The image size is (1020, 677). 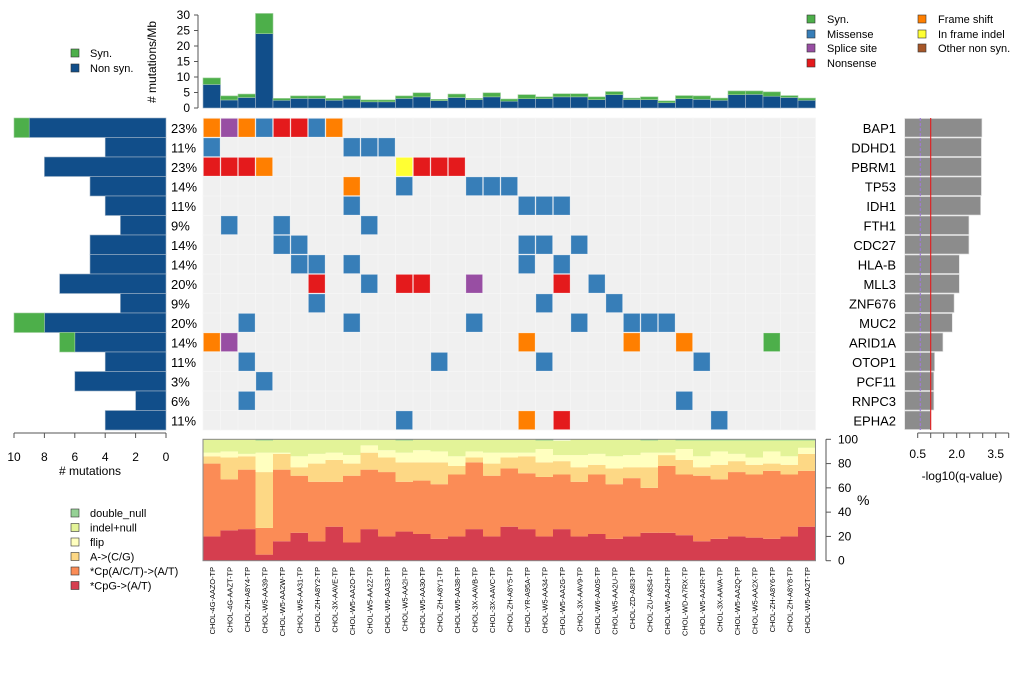 What do you see at coordinates (281, 128) in the screenshot?
I see `mutation-cell-nonsense` at bounding box center [281, 128].